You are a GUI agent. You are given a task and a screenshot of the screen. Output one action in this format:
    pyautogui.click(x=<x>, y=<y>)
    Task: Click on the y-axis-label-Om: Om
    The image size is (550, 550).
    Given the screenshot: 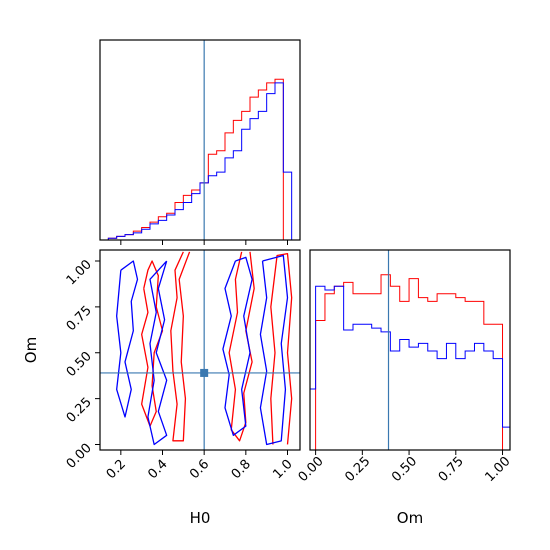 What is the action you would take?
    pyautogui.click(x=31, y=350)
    